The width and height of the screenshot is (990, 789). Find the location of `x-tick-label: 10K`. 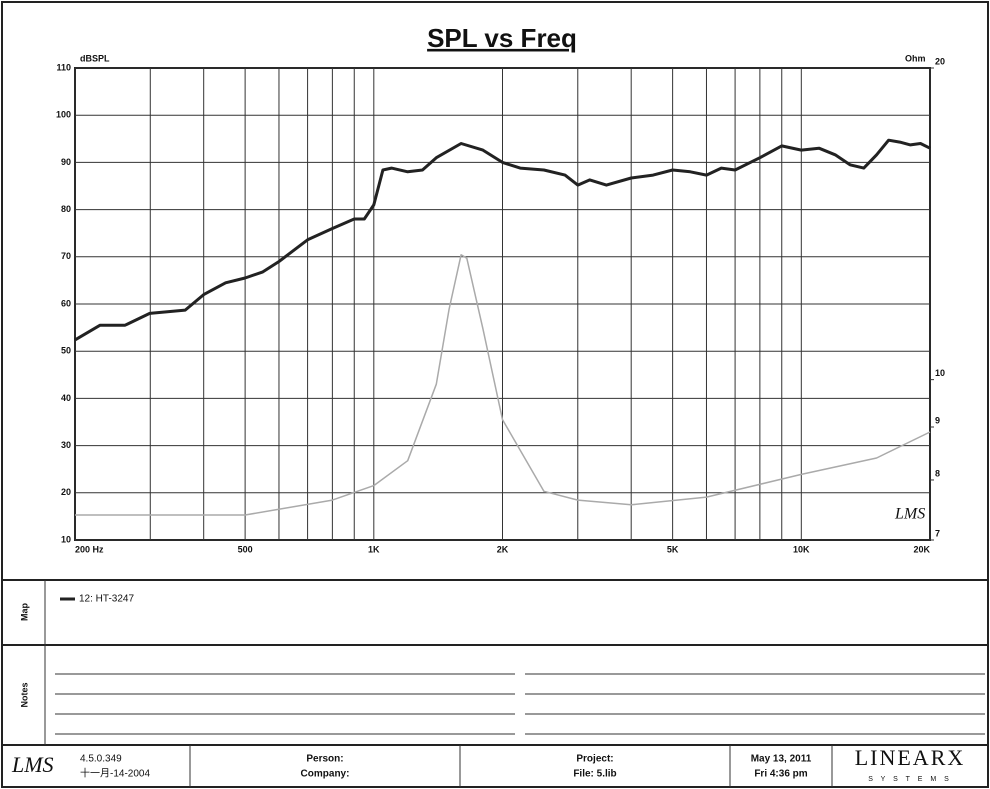

x-tick-label: 10K is located at coordinates (801, 549).